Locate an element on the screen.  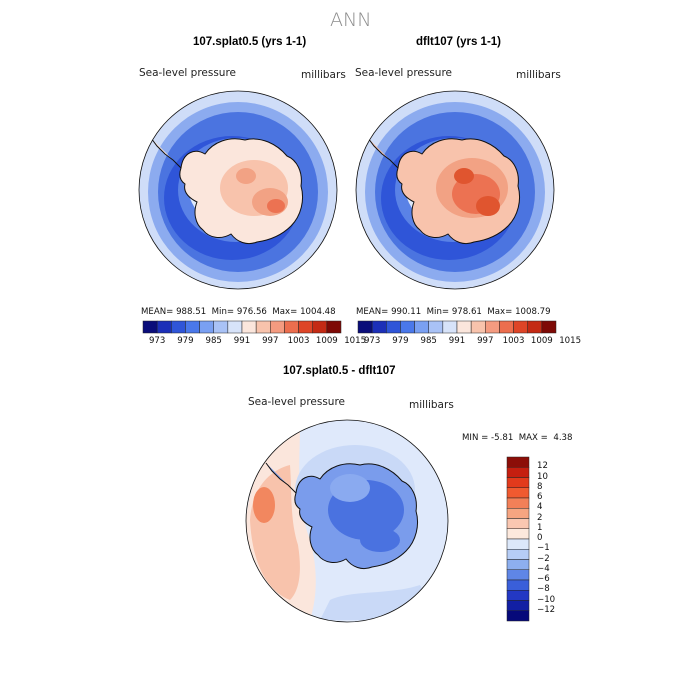
right-stats: MEAN= 990.11 Min= 978.61 Max= 1008.79 is located at coordinates (453, 312).